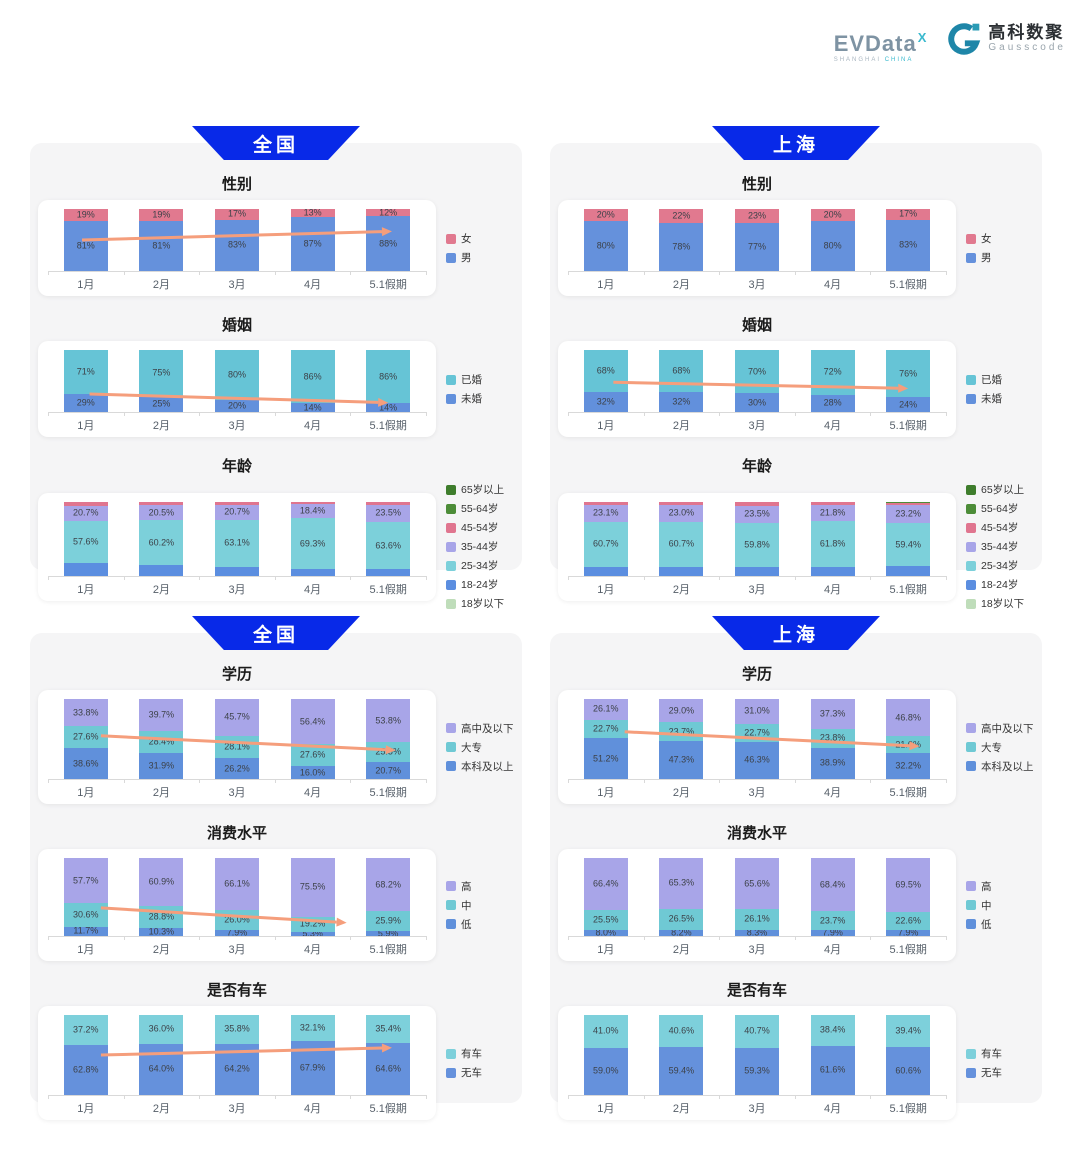 The width and height of the screenshot is (1080, 1160). Describe the element at coordinates (1000, 546) in the screenshot. I see `legend-item: 35-44岁` at that location.